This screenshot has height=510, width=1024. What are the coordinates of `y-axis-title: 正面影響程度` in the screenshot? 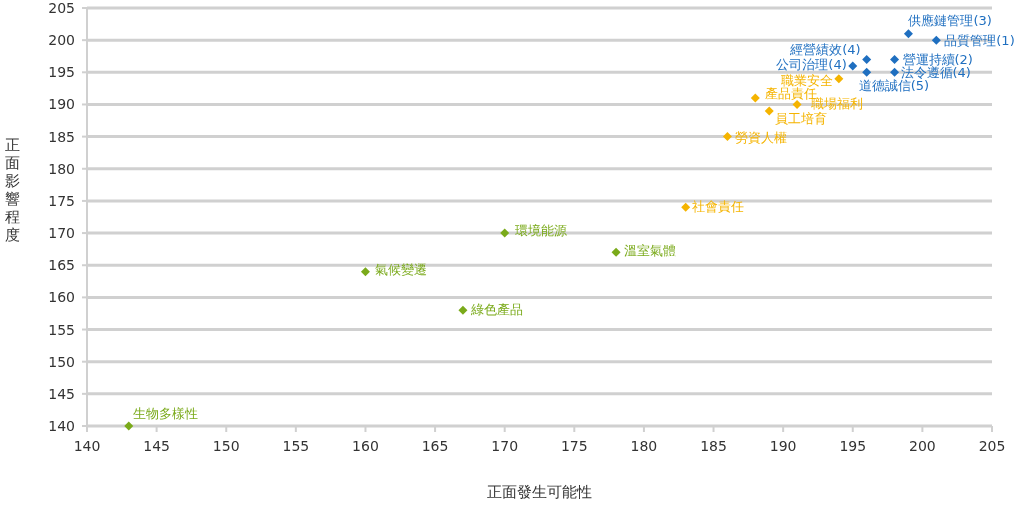 It's located at (12, 190).